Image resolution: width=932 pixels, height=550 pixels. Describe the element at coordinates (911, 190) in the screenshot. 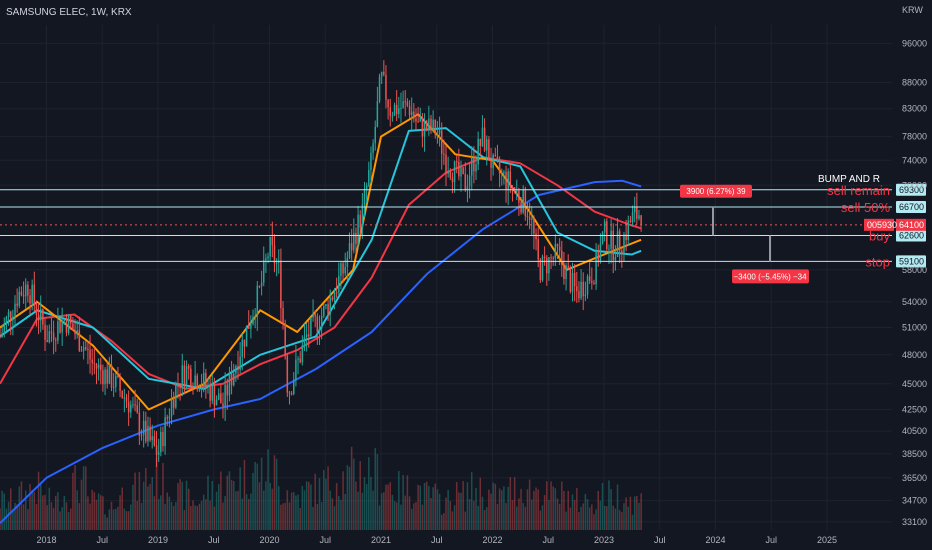

I see `level-price-tag-text: 69300` at that location.